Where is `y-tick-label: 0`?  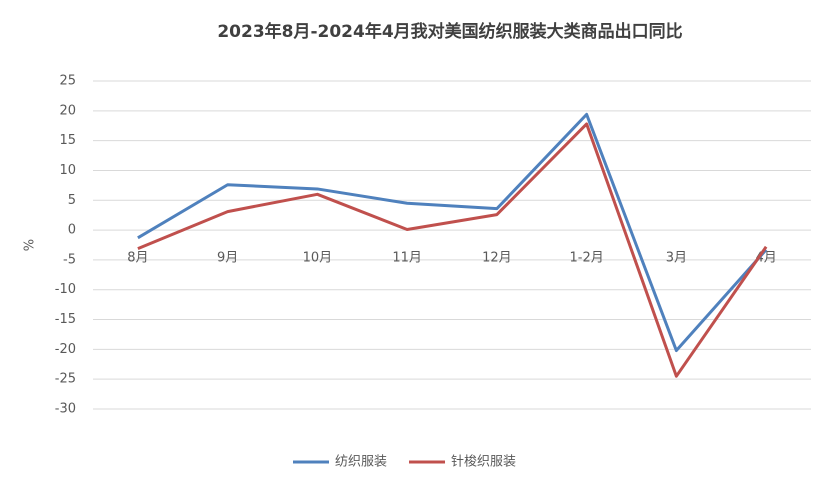
y-tick-label: 0 is located at coordinates (72, 230).